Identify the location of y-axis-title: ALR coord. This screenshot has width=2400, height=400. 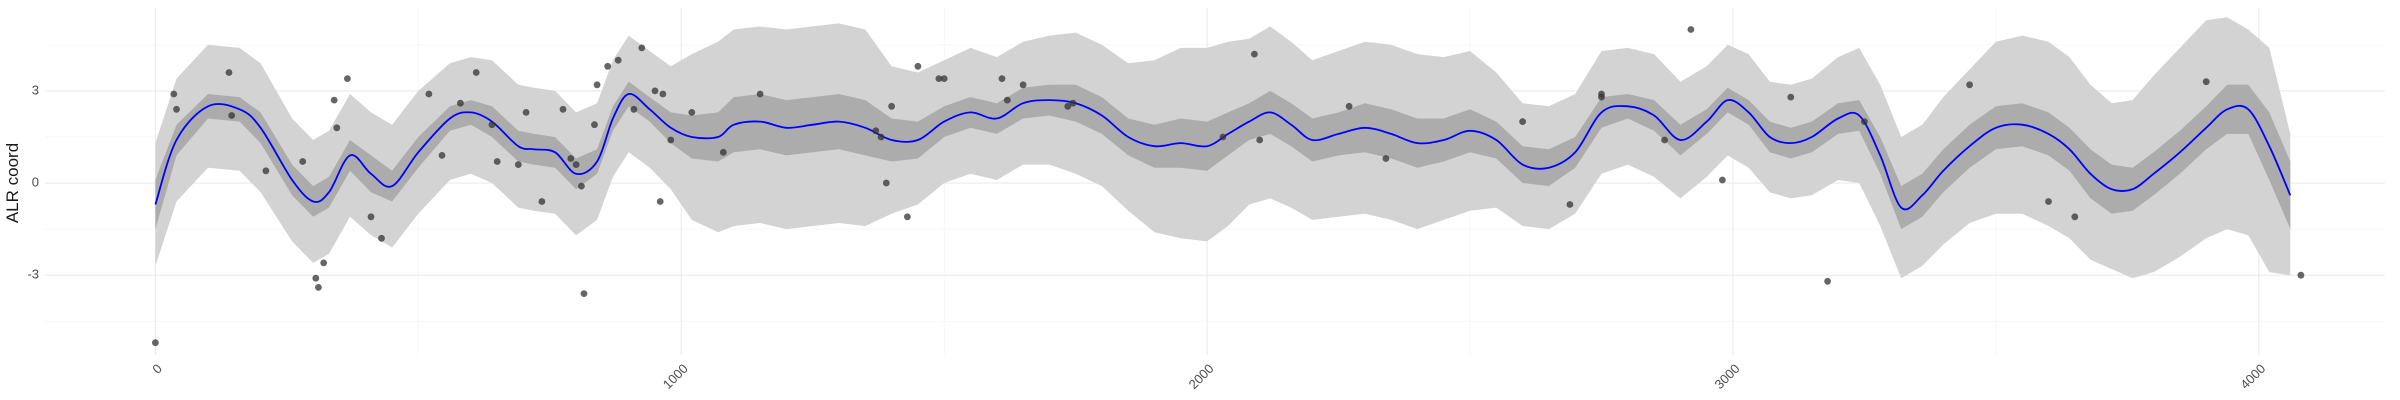
(12, 183).